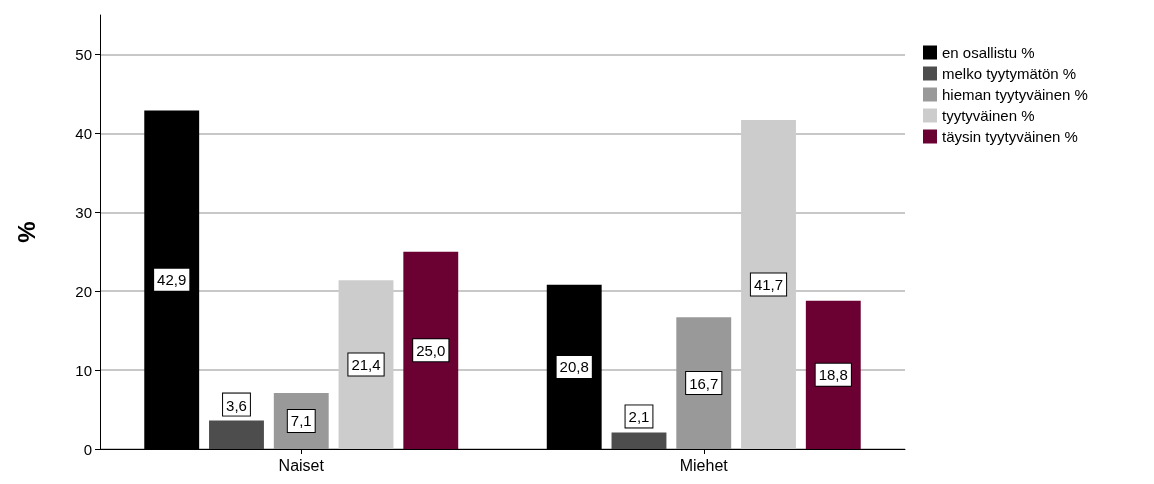  Describe the element at coordinates (366, 365) in the screenshot. I see `data-label: 21,4` at that location.